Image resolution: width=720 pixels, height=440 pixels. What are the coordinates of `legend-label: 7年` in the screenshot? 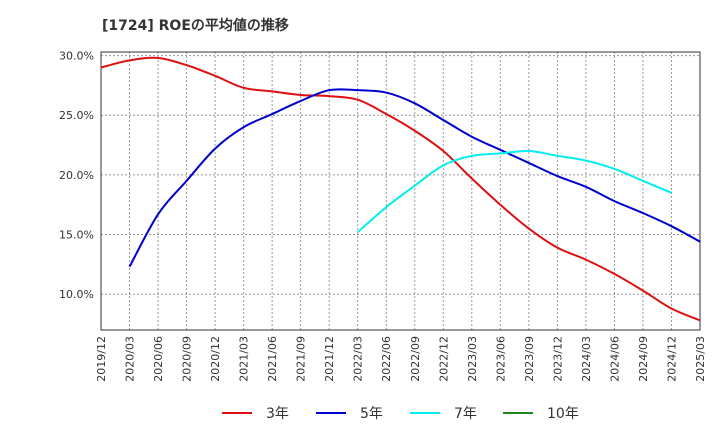 It's located at (465, 414).